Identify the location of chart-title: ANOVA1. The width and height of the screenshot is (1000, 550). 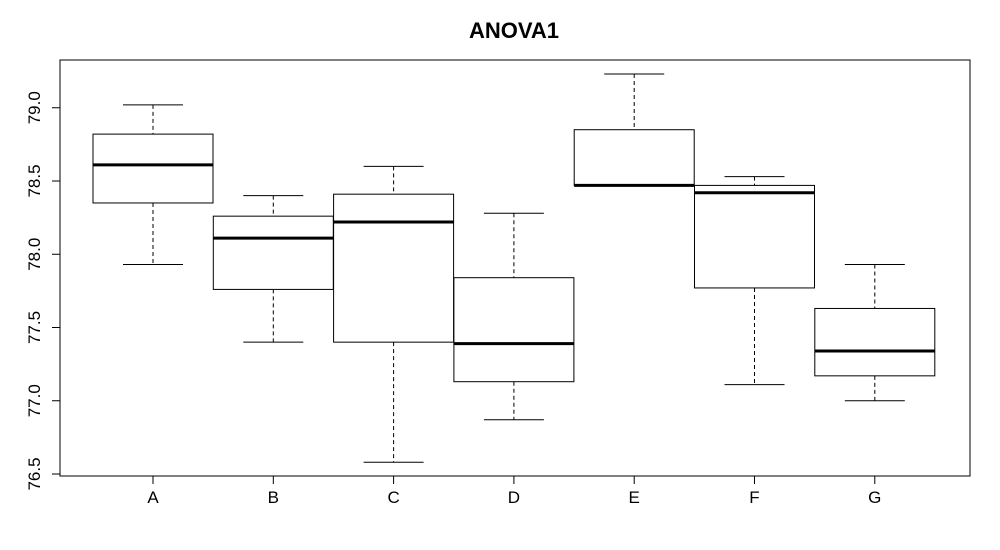
(514, 30).